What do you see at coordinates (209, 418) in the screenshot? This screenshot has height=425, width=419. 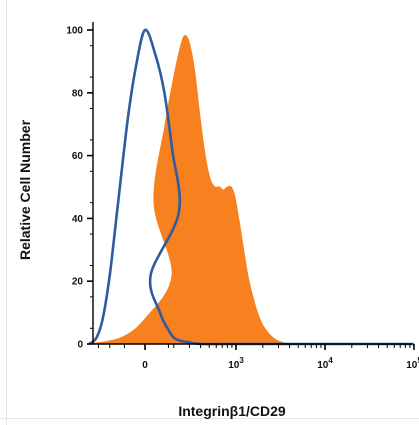 I see `frame-bottom-border` at bounding box center [209, 418].